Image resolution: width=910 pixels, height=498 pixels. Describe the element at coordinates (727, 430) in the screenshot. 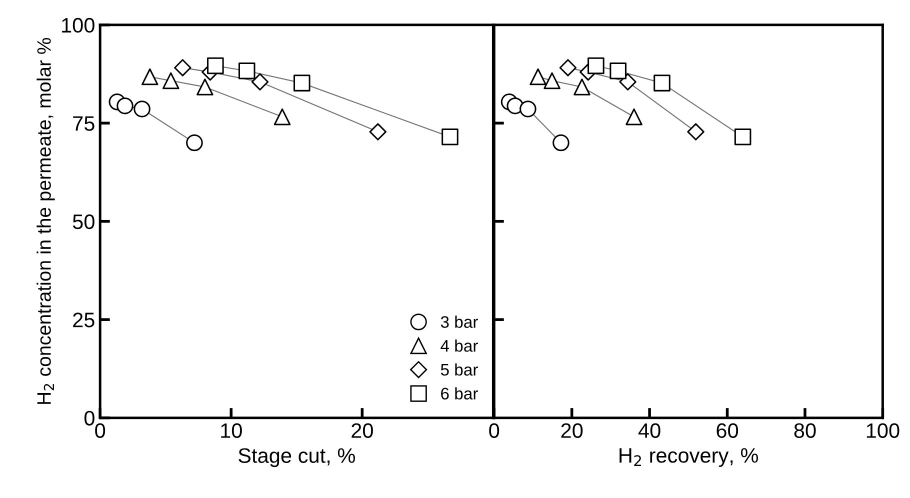

I see `x-tick-label: 60` at that location.